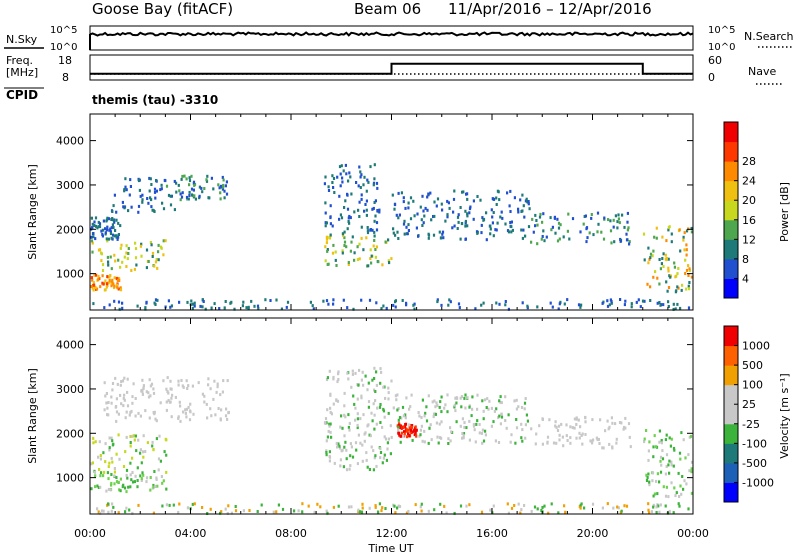 The image size is (800, 554). Describe the element at coordinates (745, 278) in the screenshot. I see `colorbar-tick-label: 4` at that location.